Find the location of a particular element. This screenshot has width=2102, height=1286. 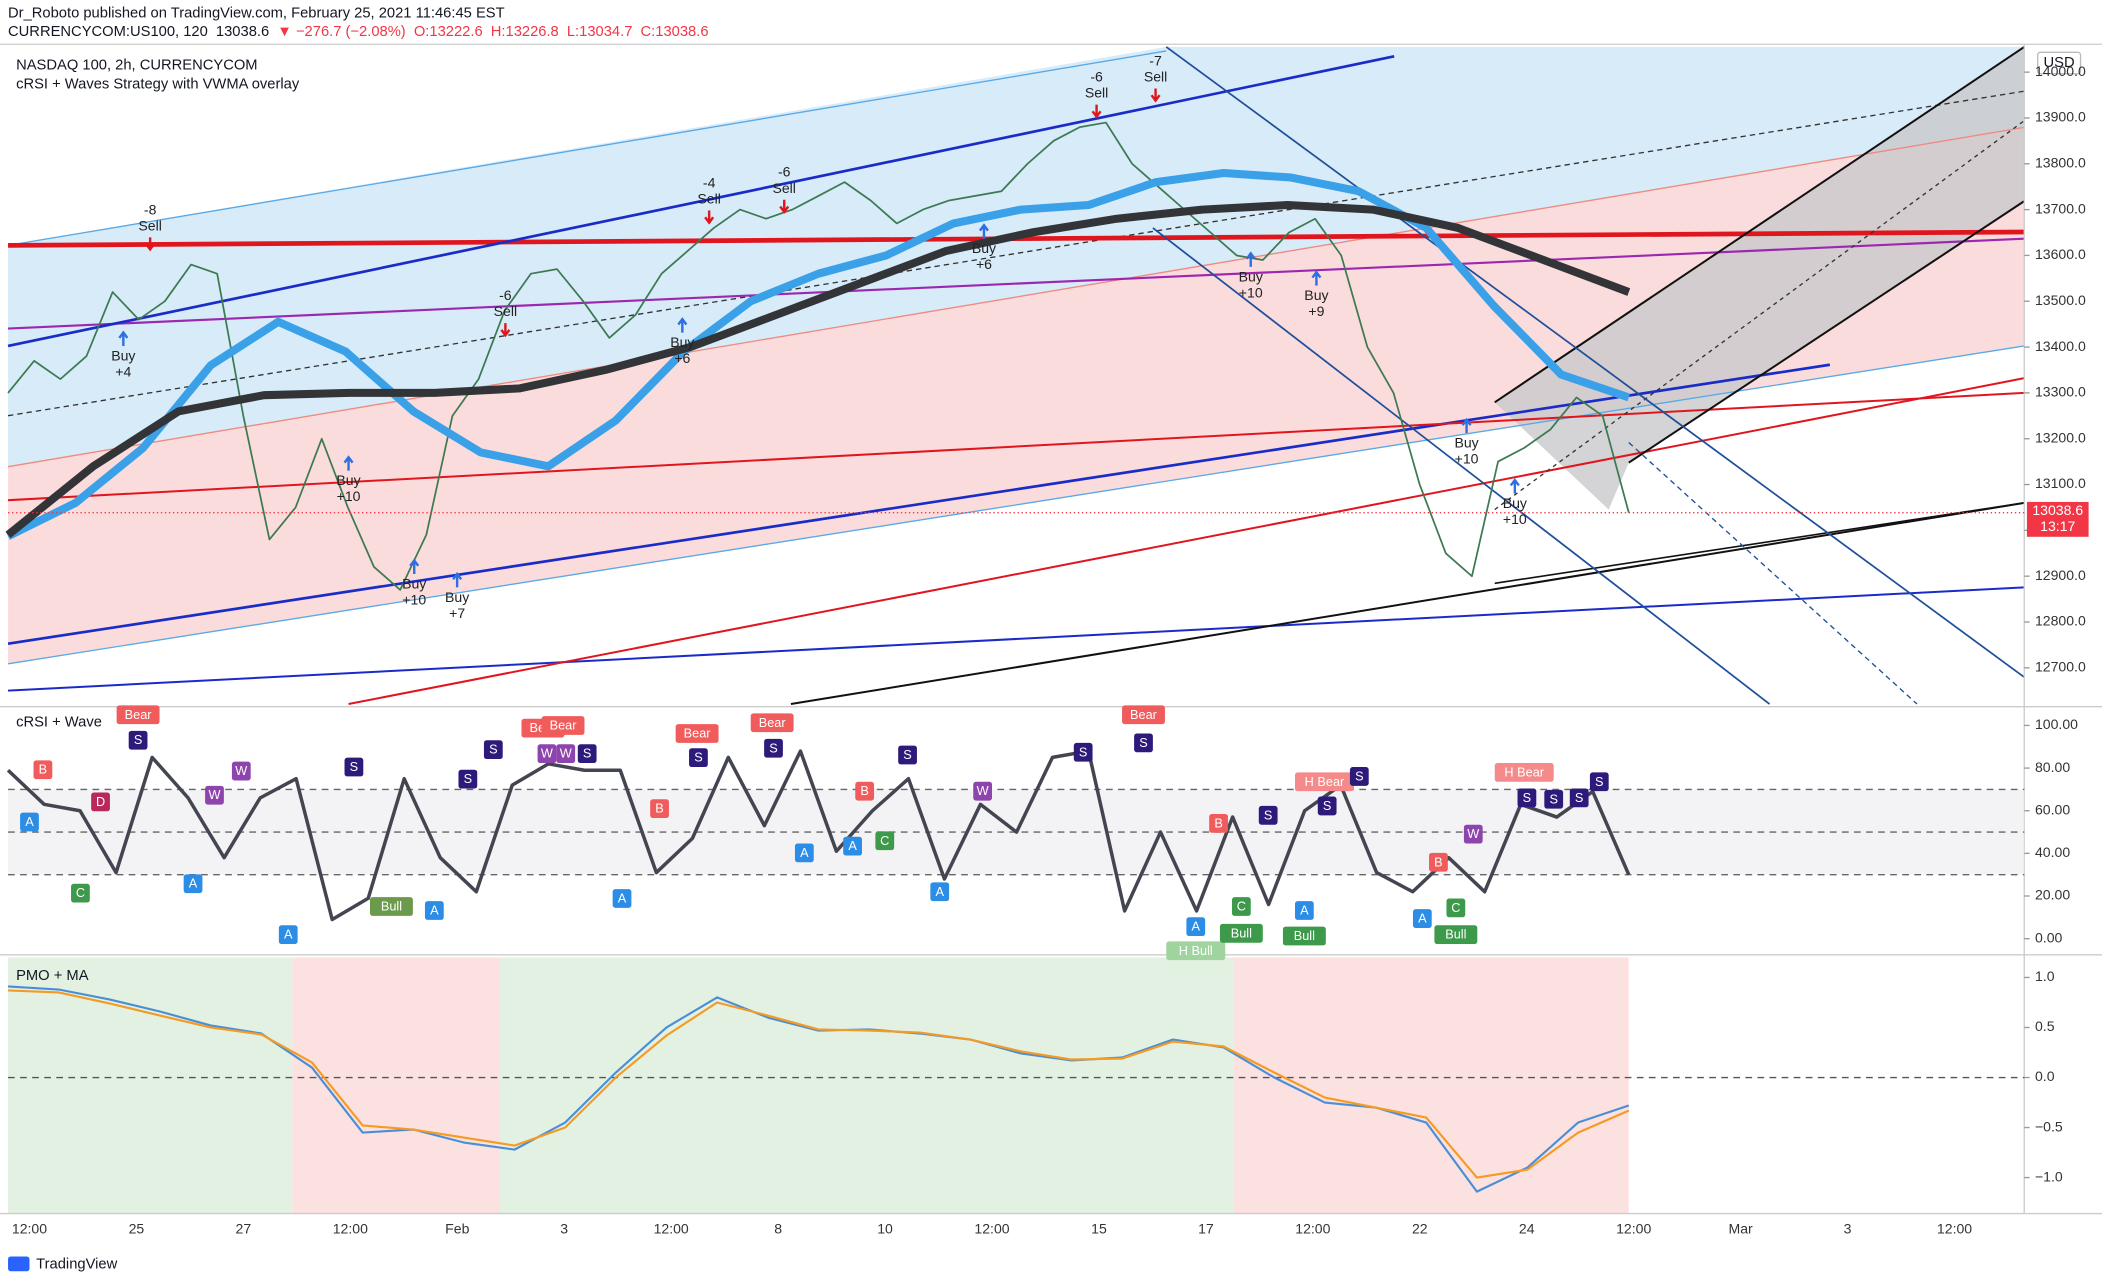

x-tick-label: 8 is located at coordinates (778, 1228).